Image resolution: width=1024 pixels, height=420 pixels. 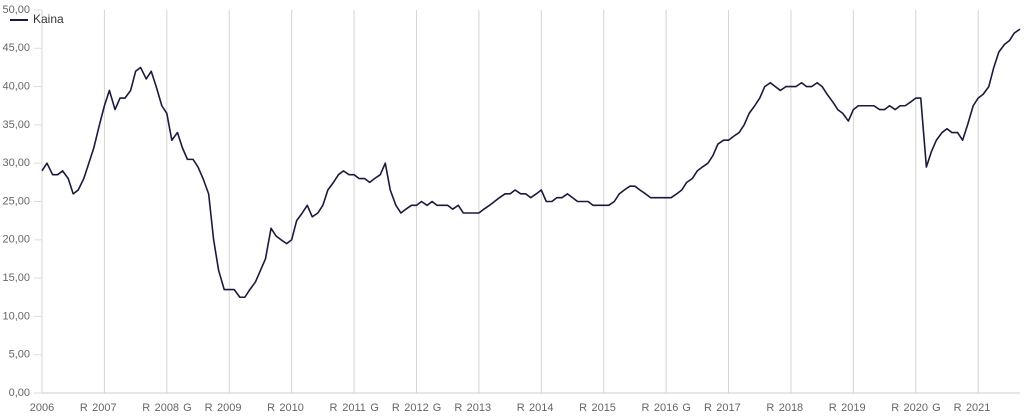 I want to click on x-tick-label: 2020, so click(x=916, y=408).